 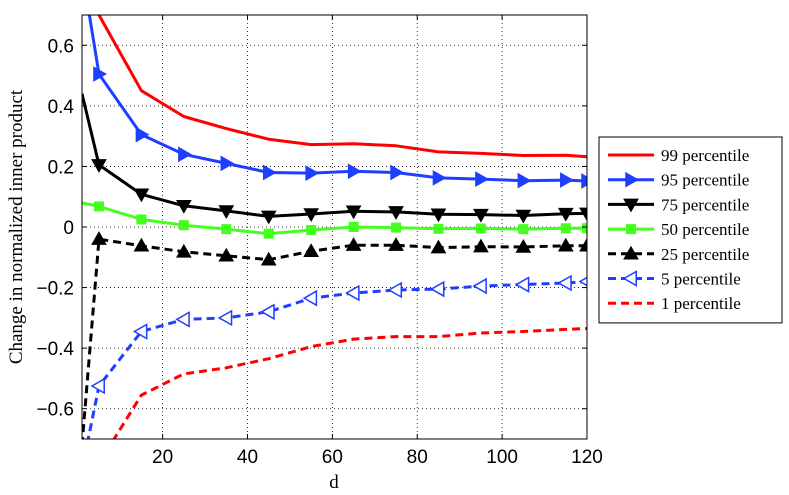 I want to click on x-tick-label: 60, so click(x=332, y=457).